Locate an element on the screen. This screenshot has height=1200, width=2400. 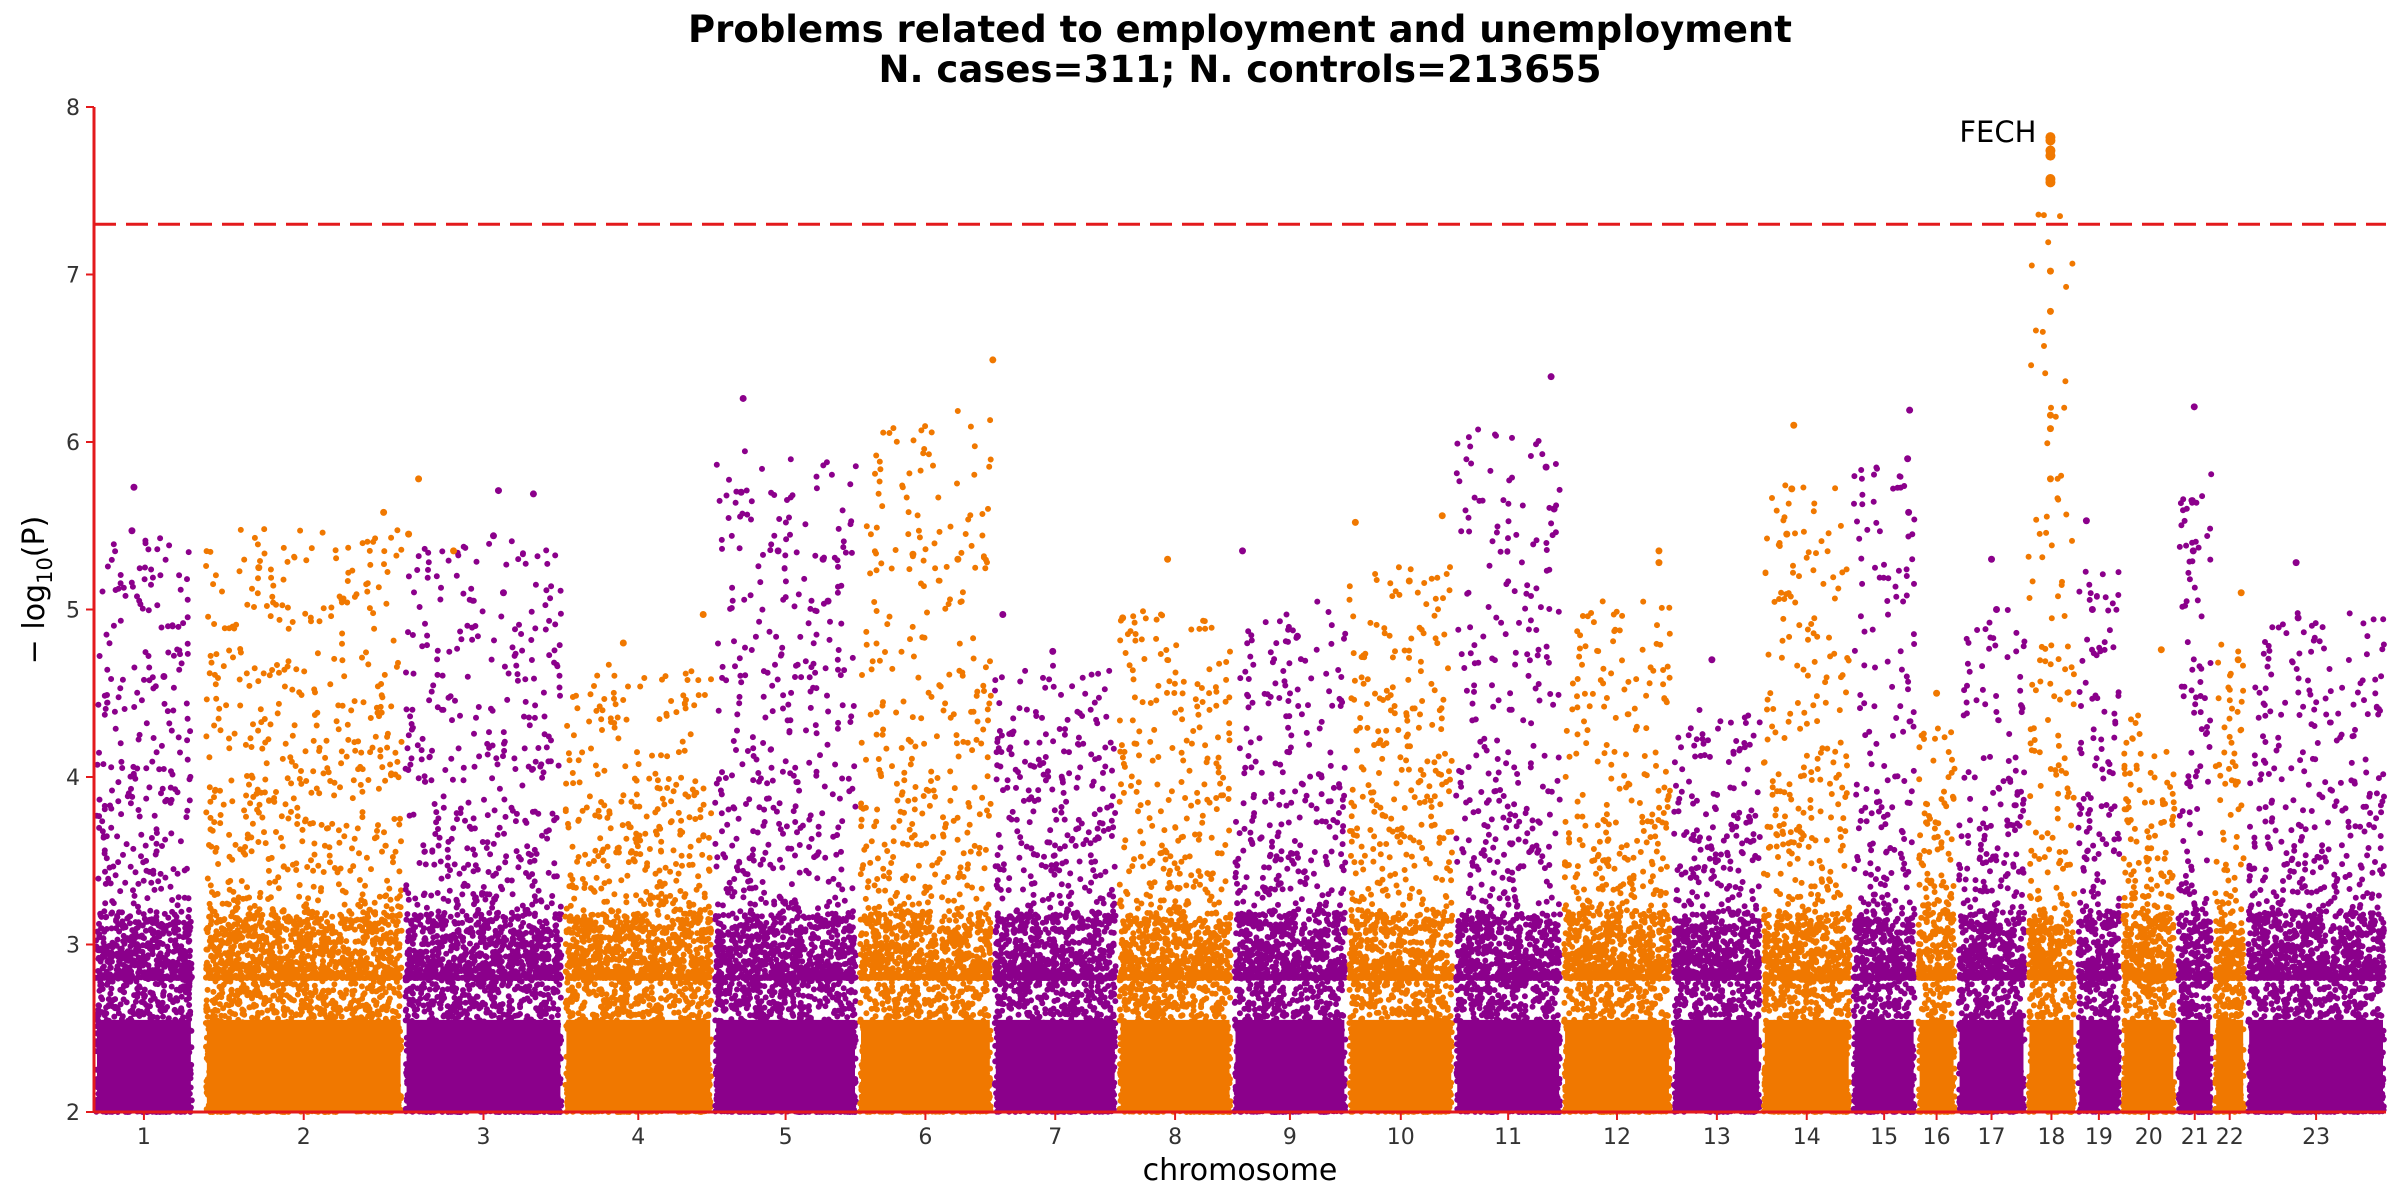
chromosome-3-band is located at coordinates (483, 1065).